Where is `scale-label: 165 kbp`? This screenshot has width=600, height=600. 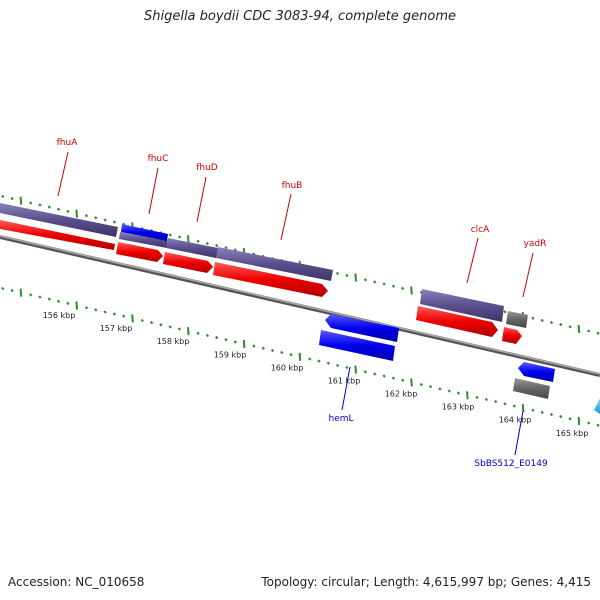 scale-label: 165 kbp is located at coordinates (572, 433).